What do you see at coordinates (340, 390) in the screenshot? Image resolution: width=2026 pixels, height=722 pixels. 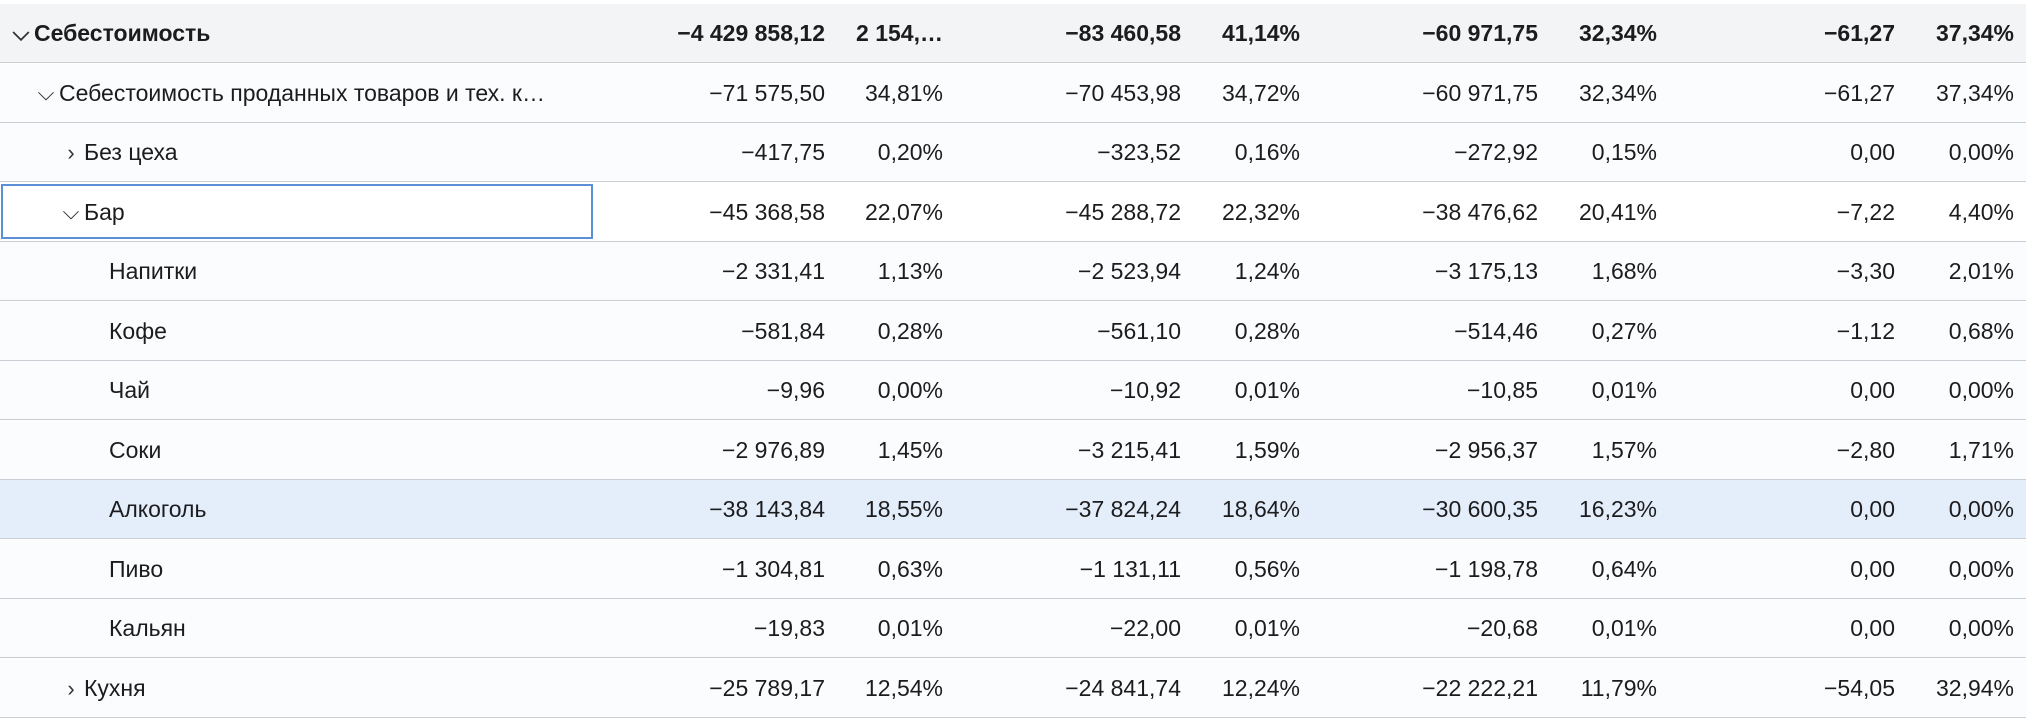 I see `row-name-cell: Чай` at bounding box center [340, 390].